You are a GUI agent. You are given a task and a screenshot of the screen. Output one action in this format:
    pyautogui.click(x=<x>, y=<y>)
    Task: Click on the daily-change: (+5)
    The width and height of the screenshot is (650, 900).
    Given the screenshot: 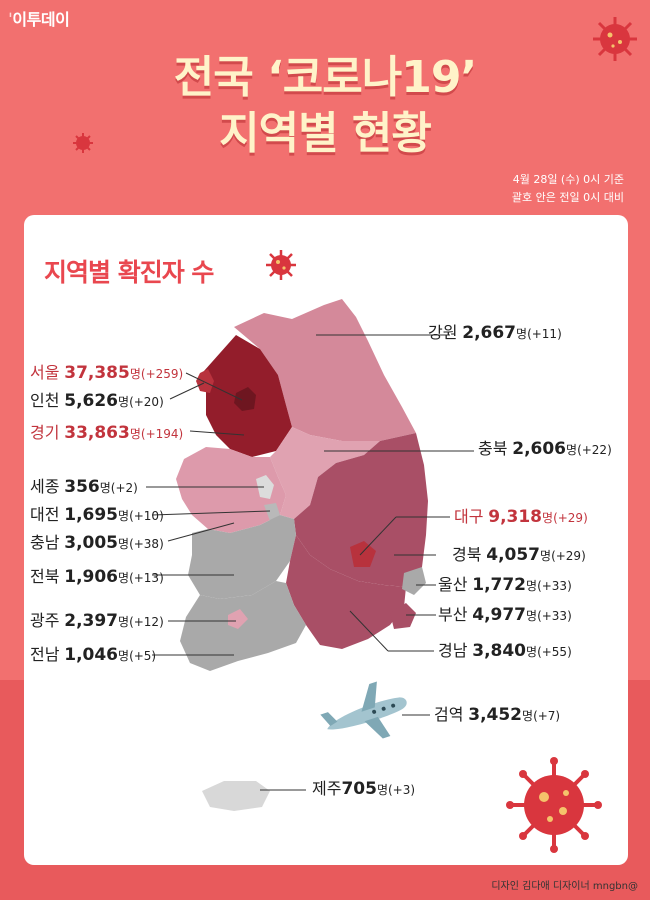 What is the action you would take?
    pyautogui.click(x=143, y=656)
    